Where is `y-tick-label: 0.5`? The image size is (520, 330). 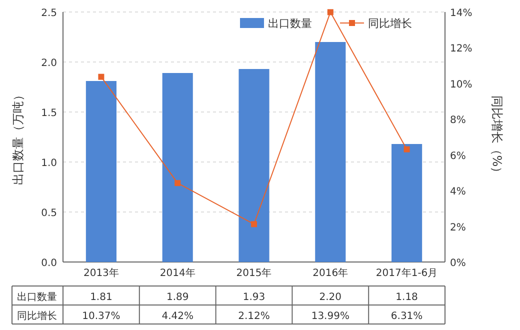 y-tick-label: 0.5 is located at coordinates (49, 213).